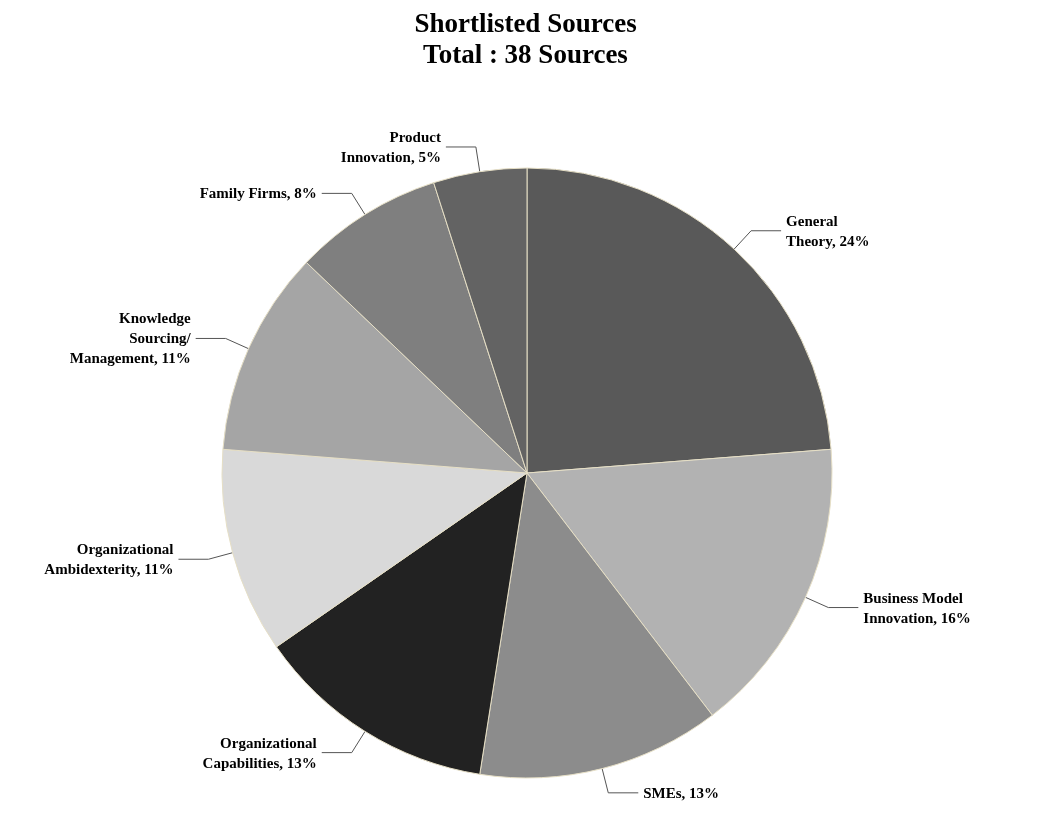  Describe the element at coordinates (828, 230) in the screenshot. I see `slice-label: General Theory, 24%` at that location.